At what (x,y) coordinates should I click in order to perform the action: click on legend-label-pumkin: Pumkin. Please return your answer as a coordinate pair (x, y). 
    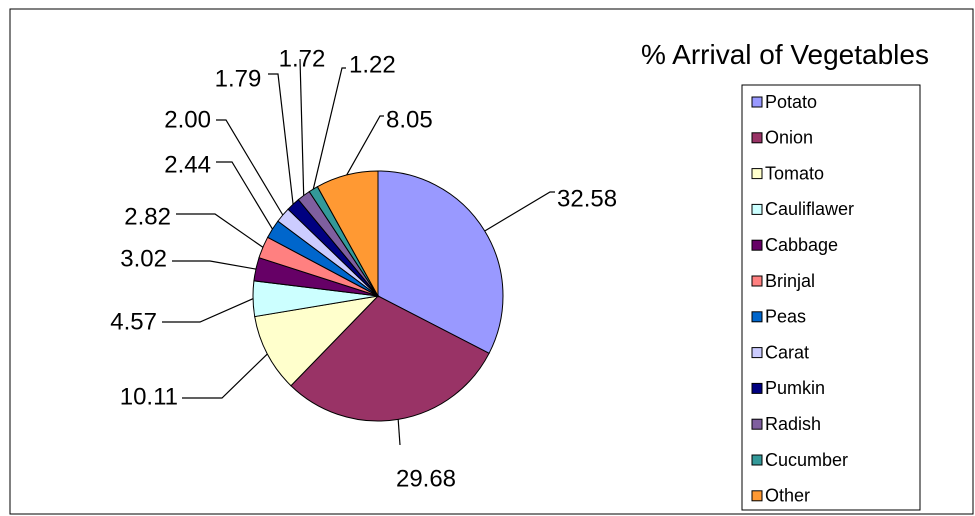
    Looking at the image, I should click on (795, 388).